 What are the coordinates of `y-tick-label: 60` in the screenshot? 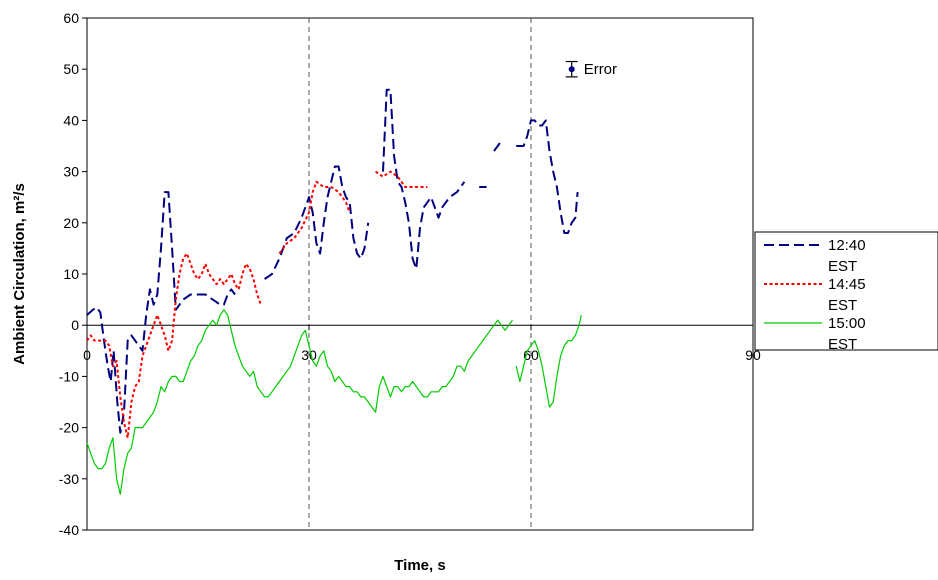 It's located at (71, 18).